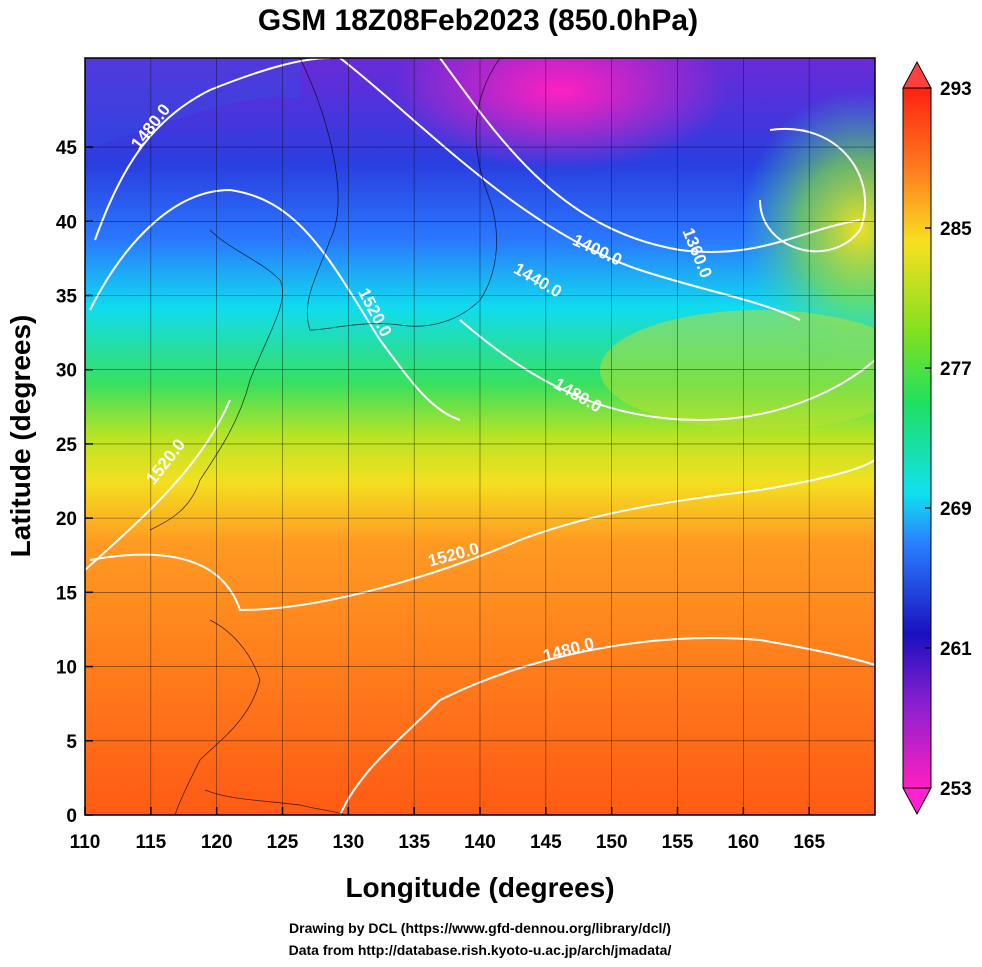 This screenshot has width=982, height=967. What do you see at coordinates (348, 842) in the screenshot?
I see `x-tick-label: 130` at bounding box center [348, 842].